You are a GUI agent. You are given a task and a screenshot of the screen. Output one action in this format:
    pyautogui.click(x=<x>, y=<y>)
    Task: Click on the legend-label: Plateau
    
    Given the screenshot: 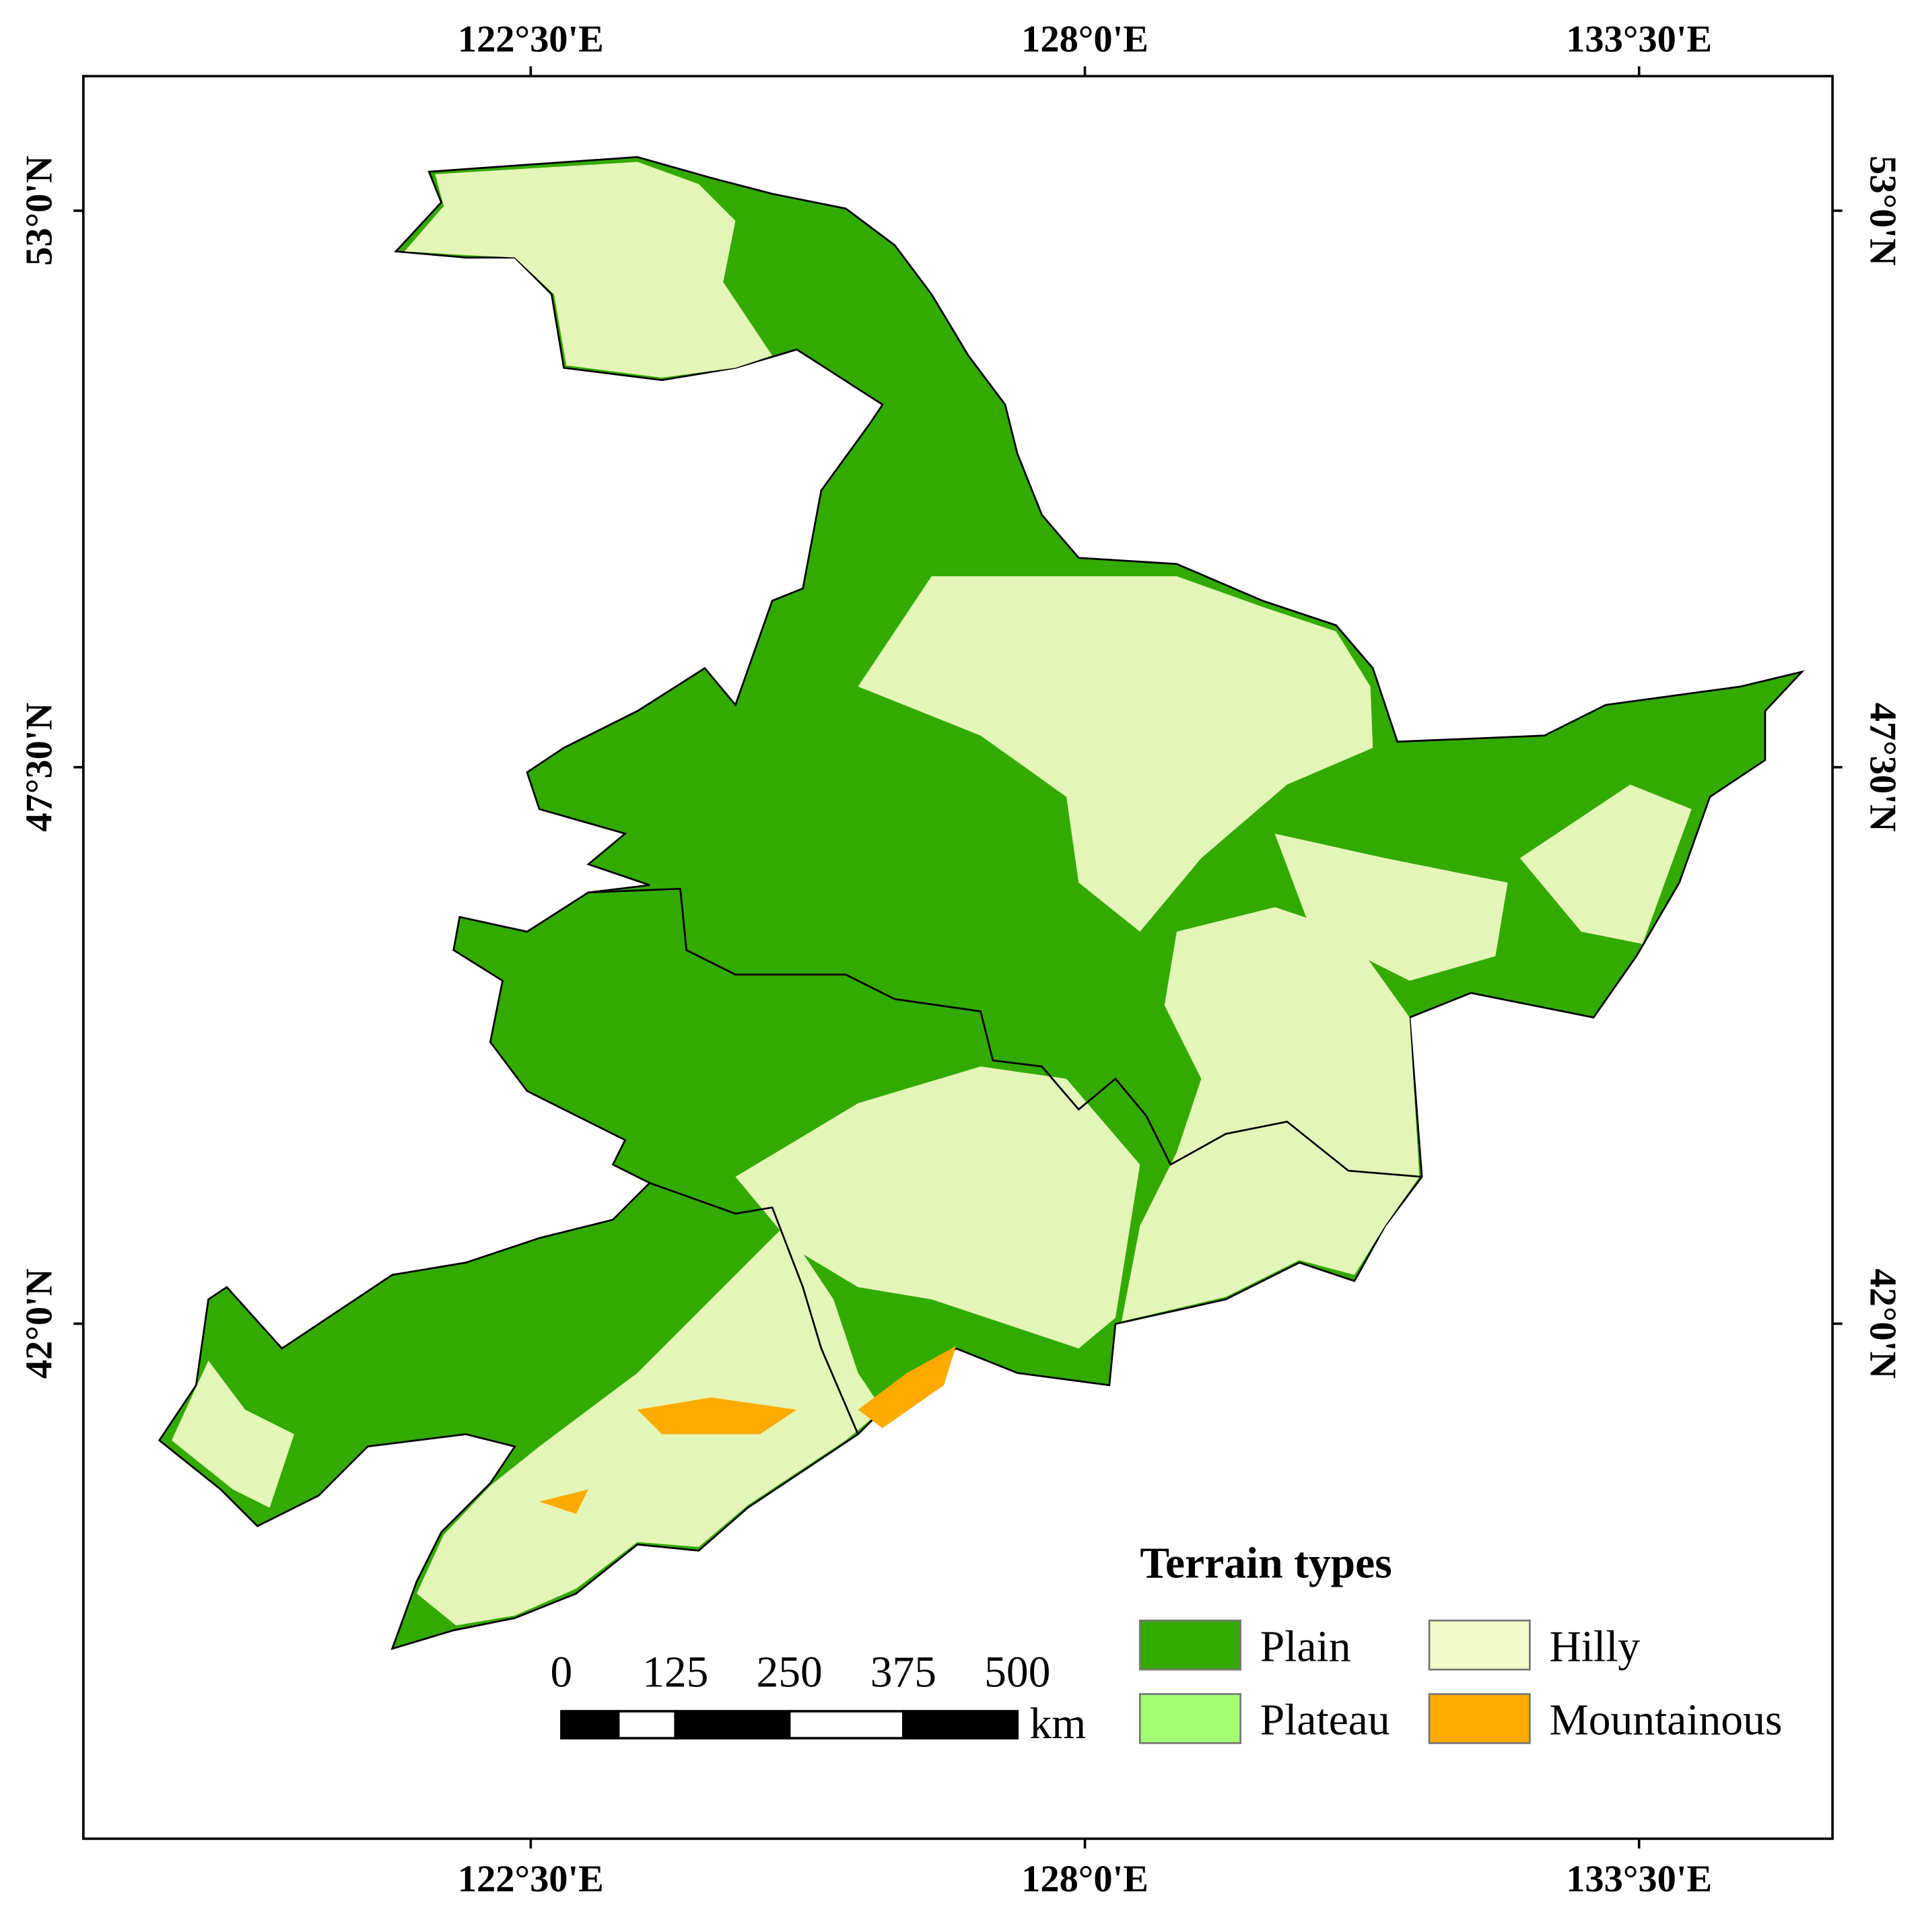 What is the action you would take?
    pyautogui.click(x=1325, y=1720)
    